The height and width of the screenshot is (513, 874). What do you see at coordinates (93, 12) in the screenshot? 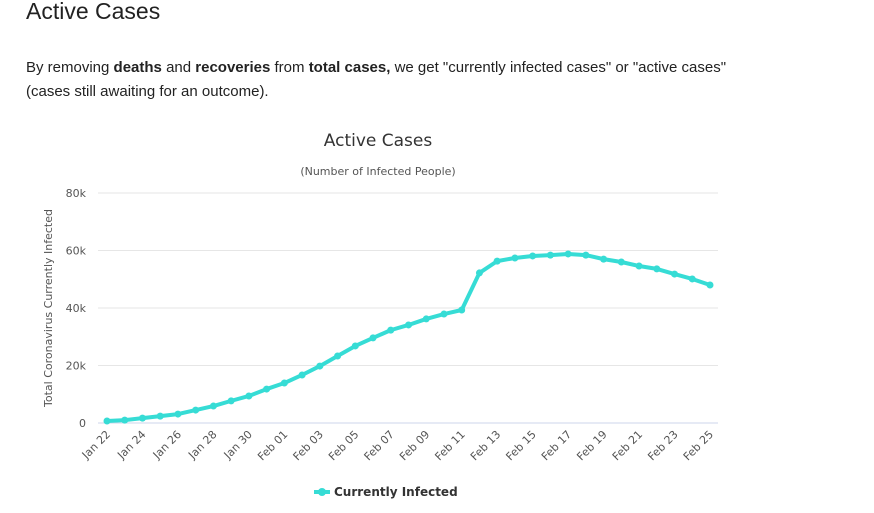
I see `heading: Active Cases` at bounding box center [93, 12].